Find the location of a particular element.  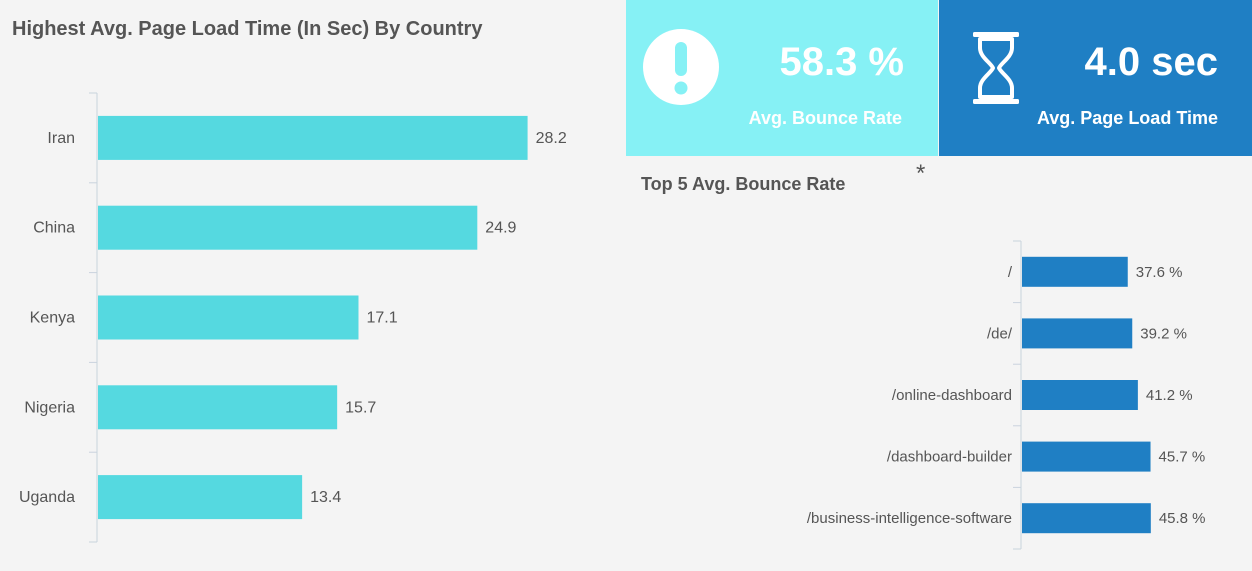

page-value-business-intelligence-software: 45.8 % is located at coordinates (1182, 518).